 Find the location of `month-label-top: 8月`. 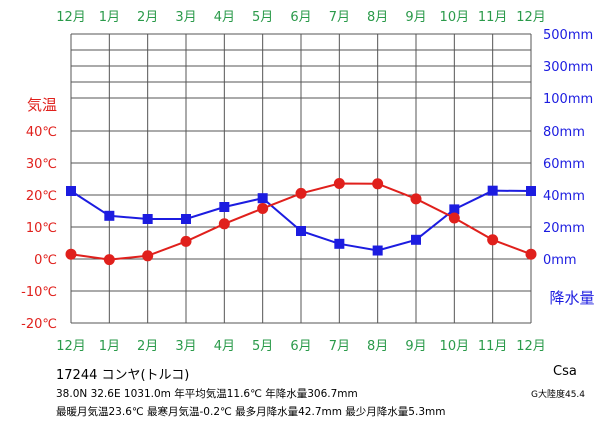

month-label-top: 8月 is located at coordinates (377, 17).